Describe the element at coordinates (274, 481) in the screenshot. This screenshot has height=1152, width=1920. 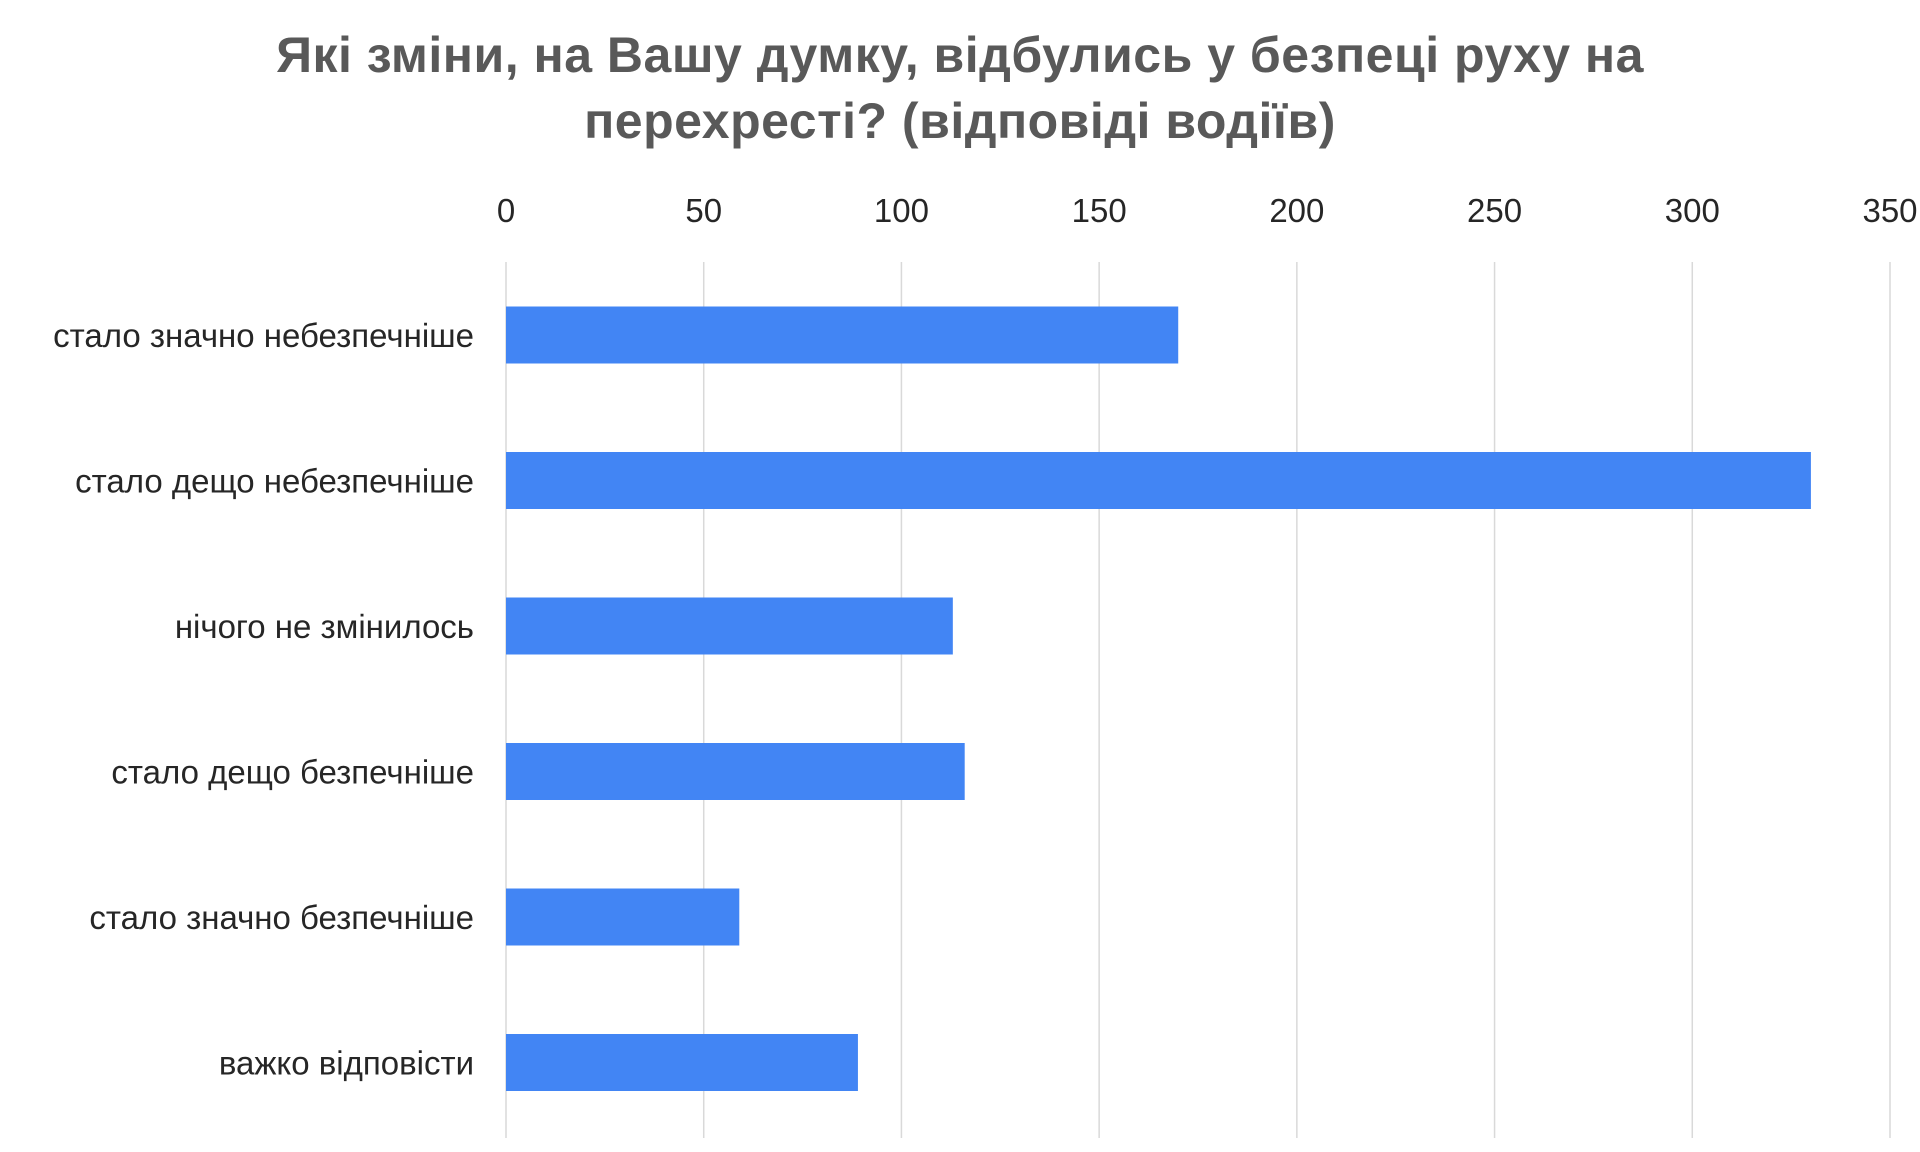
I see `category-label: стало дещо небезпечніше` at that location.